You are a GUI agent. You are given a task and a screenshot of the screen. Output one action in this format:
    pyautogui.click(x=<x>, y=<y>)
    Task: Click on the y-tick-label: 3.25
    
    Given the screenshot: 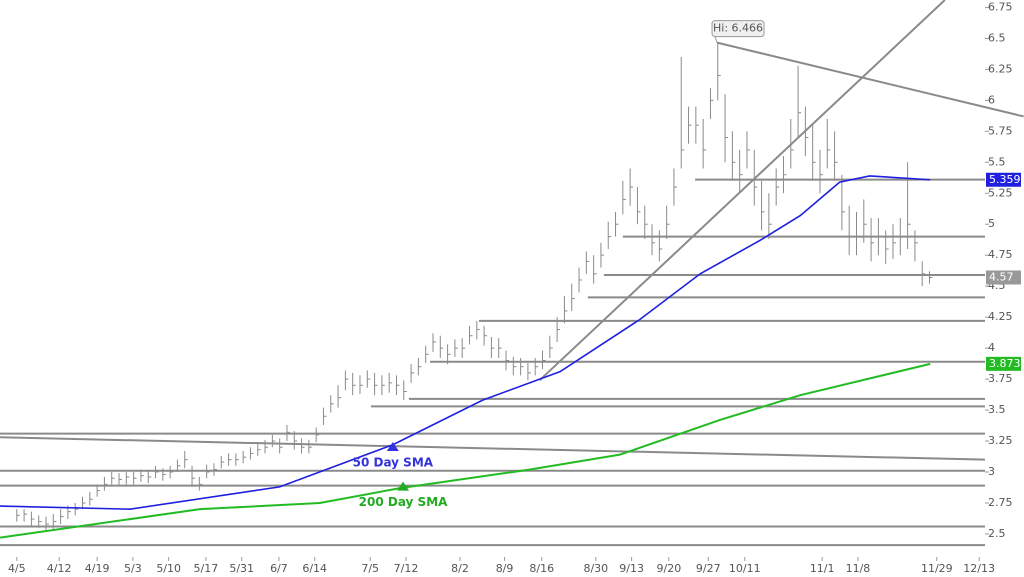 What is the action you would take?
    pyautogui.click(x=1000, y=440)
    